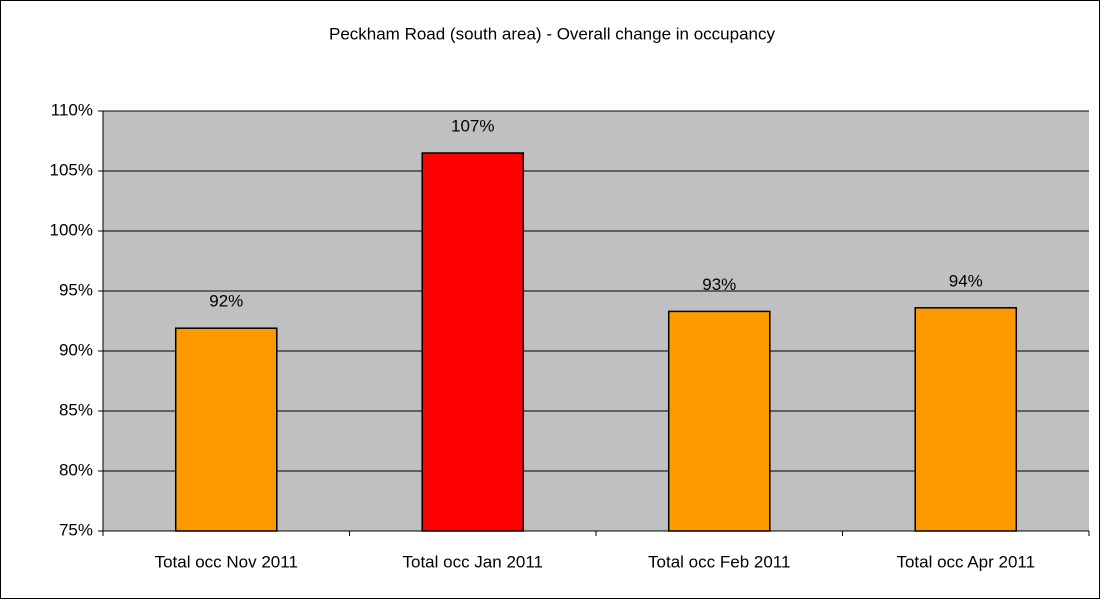  What do you see at coordinates (472, 125) in the screenshot?
I see `value-label: 107%` at bounding box center [472, 125].